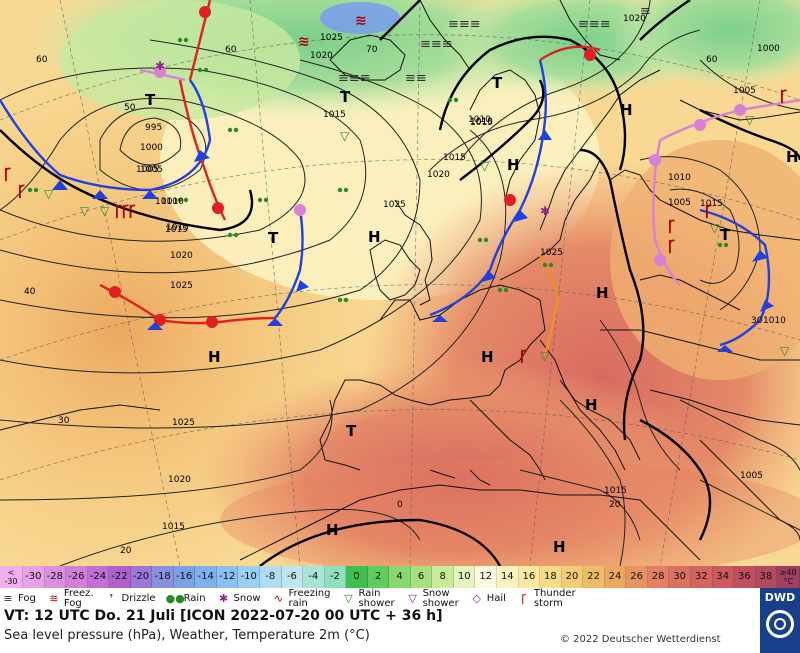 The image size is (800, 653). What do you see at coordinates (680, 577) in the screenshot?
I see `scale-cell: 30` at bounding box center [680, 577].